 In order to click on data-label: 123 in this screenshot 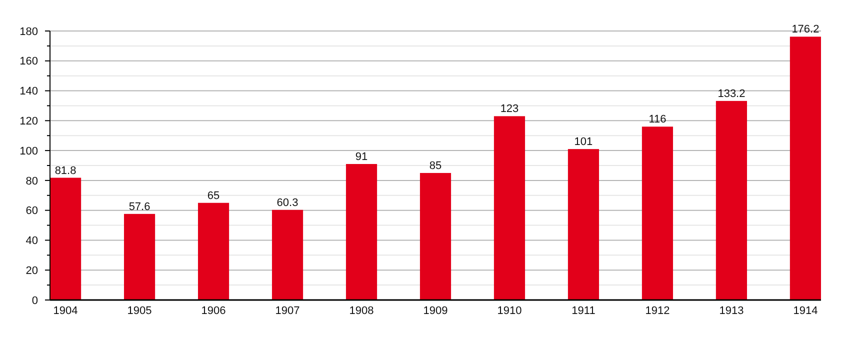, I will do `click(509, 109)`.